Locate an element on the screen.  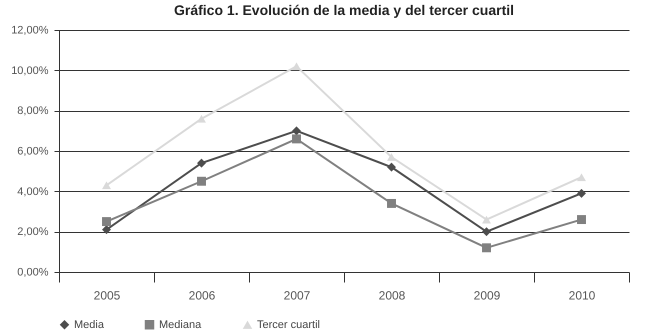
y-tick-label: 10,00% is located at coordinates (30, 70).